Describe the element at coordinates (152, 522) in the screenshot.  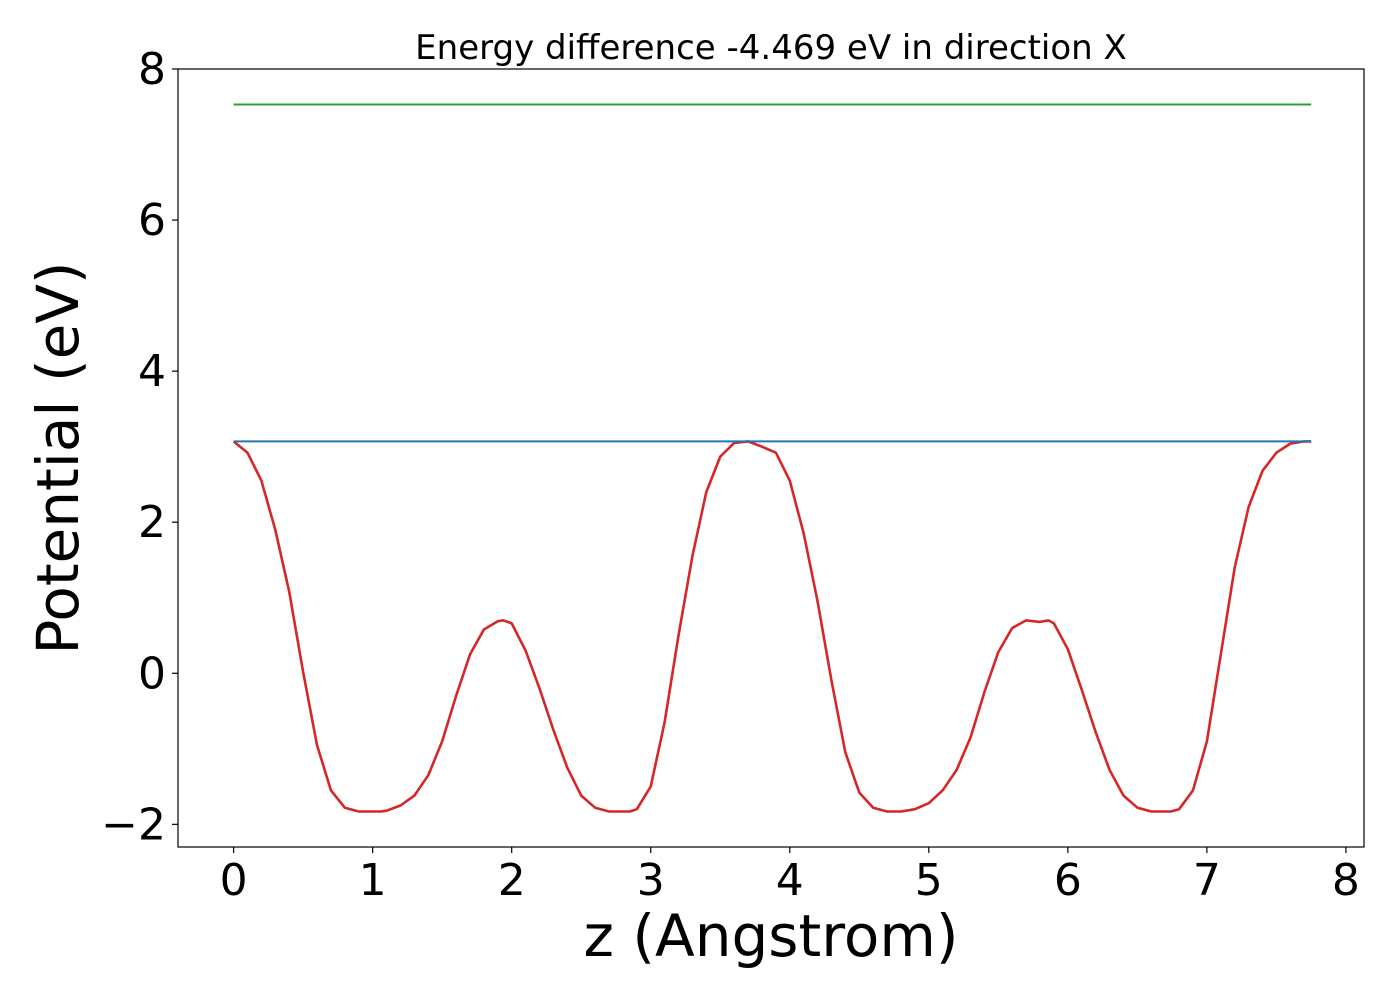
I see `y-tick-label: 2` at that location.